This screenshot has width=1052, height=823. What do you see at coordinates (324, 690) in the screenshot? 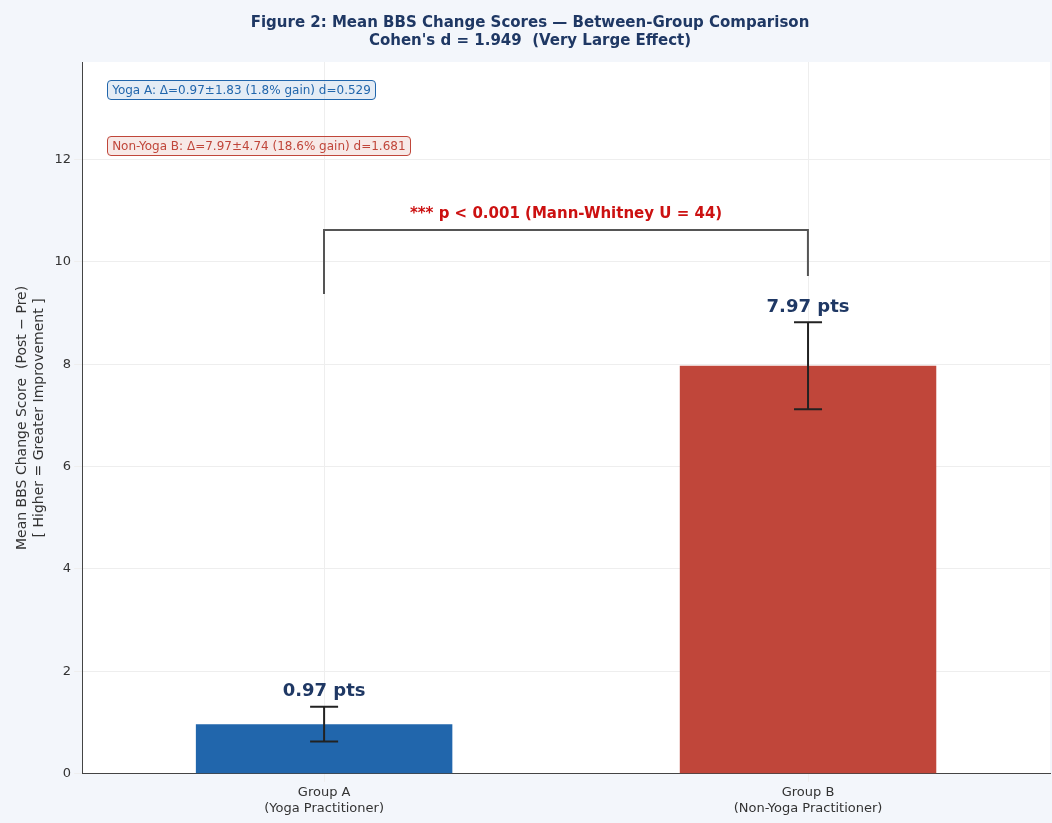
I see `data-label: 0.97 pts` at bounding box center [324, 690].